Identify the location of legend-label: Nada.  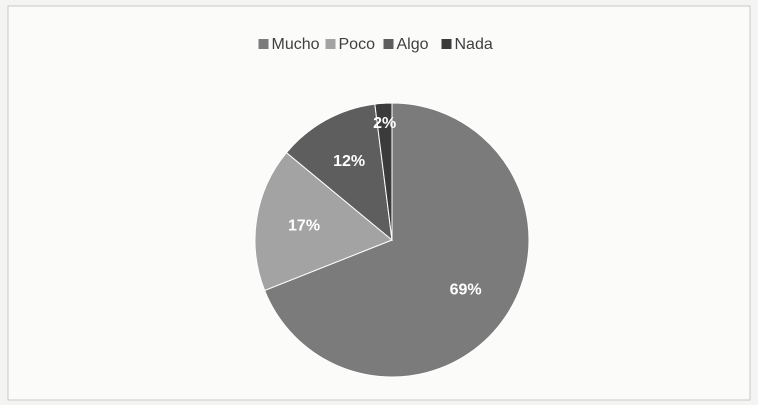
(474, 44).